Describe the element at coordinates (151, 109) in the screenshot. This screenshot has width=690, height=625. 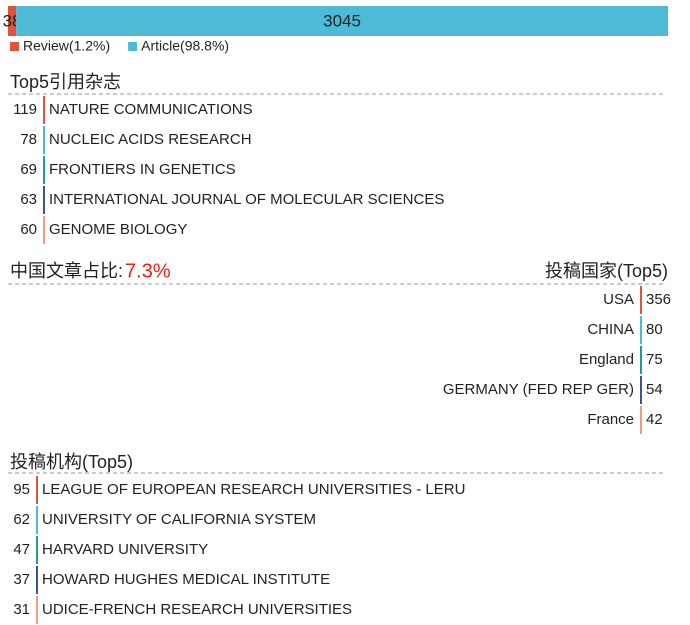
I see `row-name: NATURE COMMUNICATIONS` at that location.